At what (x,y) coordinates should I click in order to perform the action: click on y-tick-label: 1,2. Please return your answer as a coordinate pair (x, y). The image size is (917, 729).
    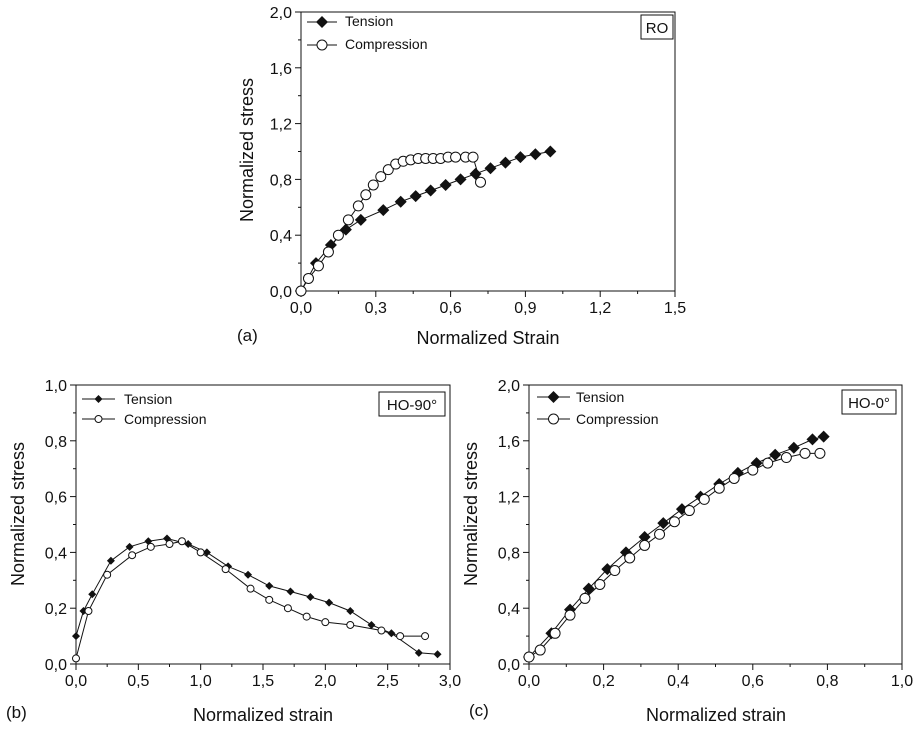
    Looking at the image, I should click on (281, 125).